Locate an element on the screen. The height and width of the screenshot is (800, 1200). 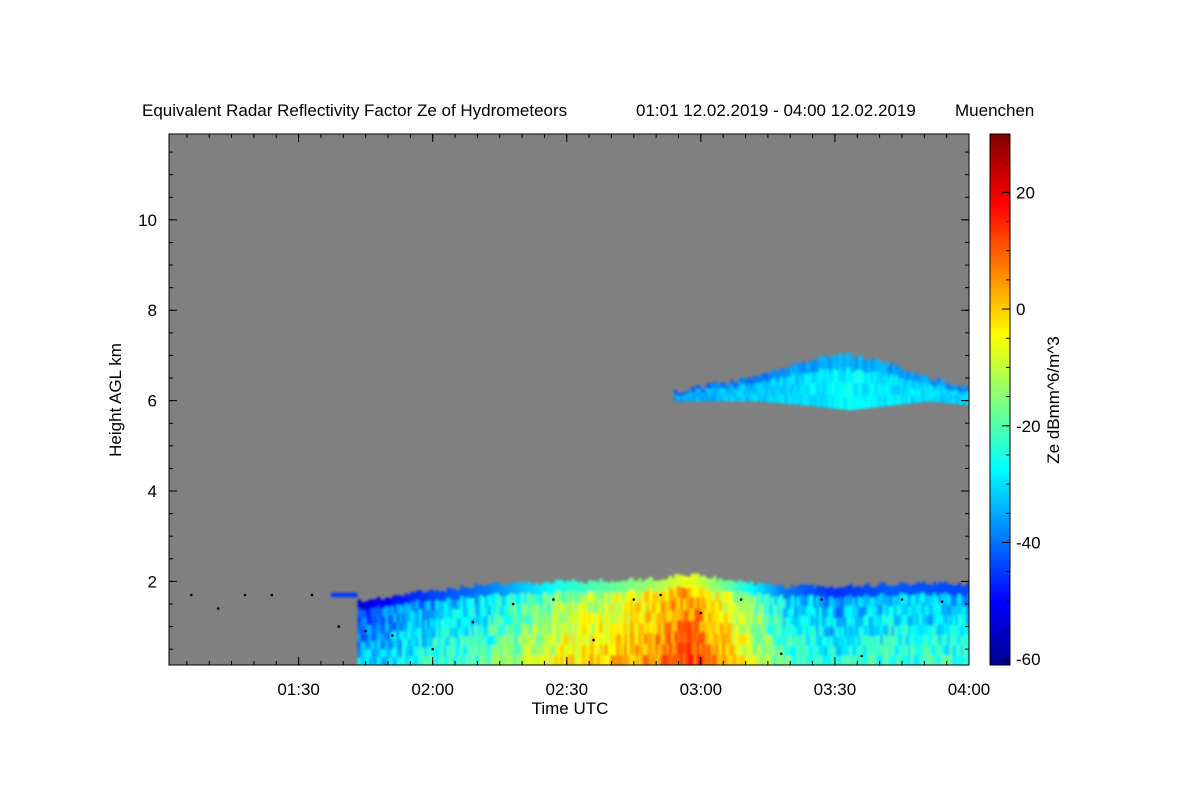
cloud-base-point is located at coordinates (741, 599).